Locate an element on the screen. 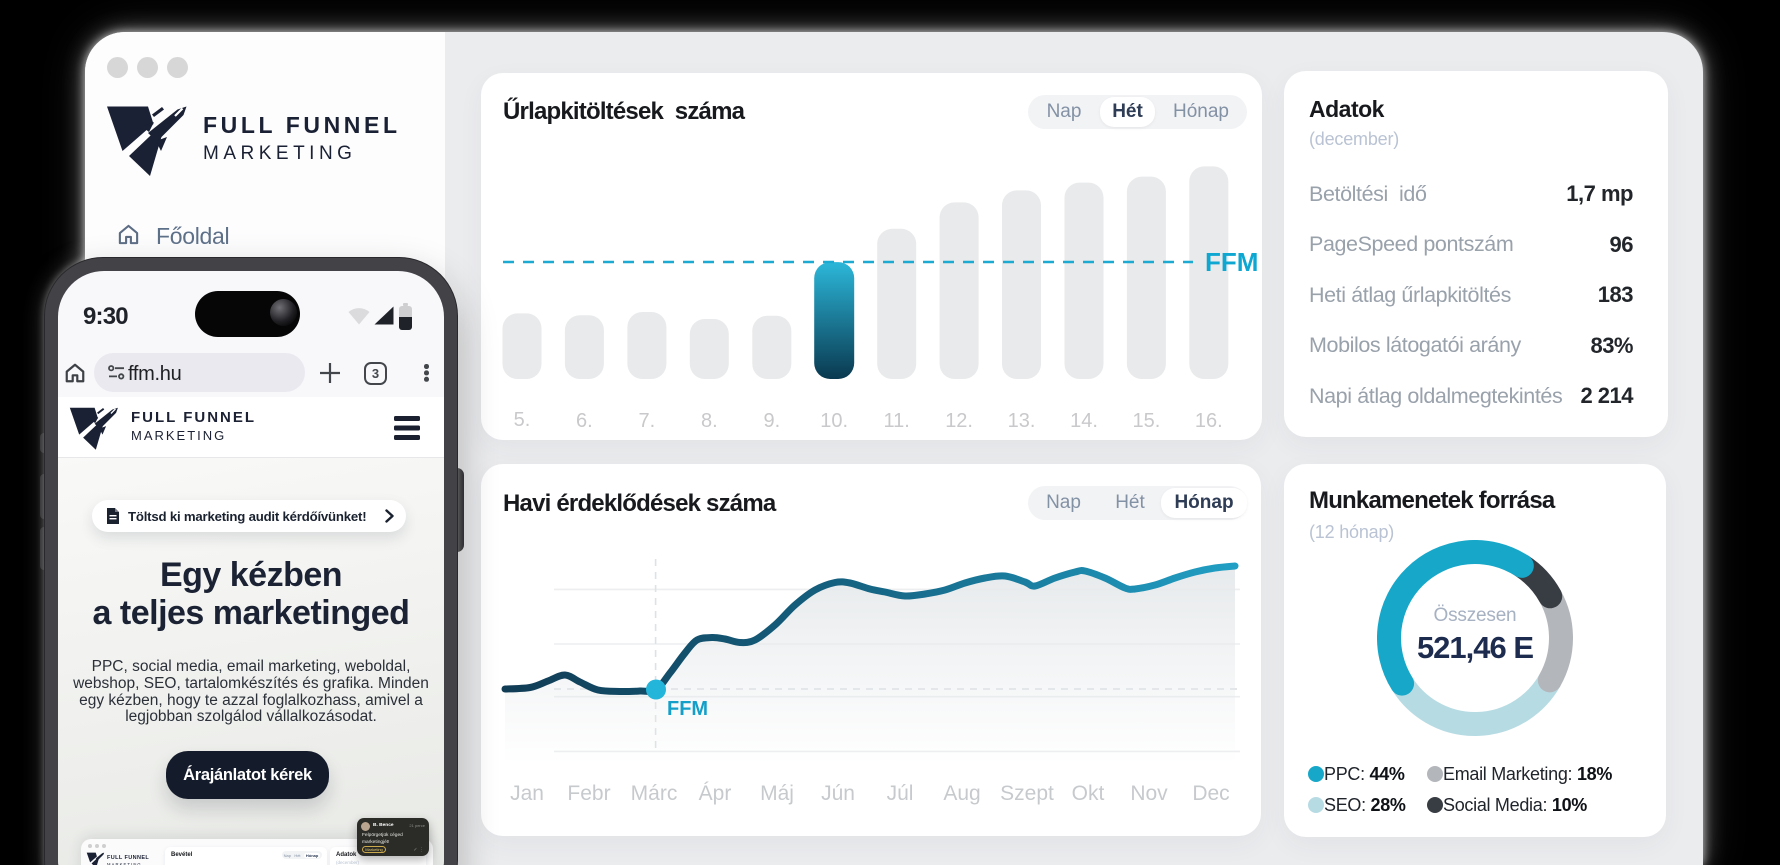 Image resolution: width=1780 pixels, height=865 pixels. svg-text: 14. is located at coordinates (1084, 421).